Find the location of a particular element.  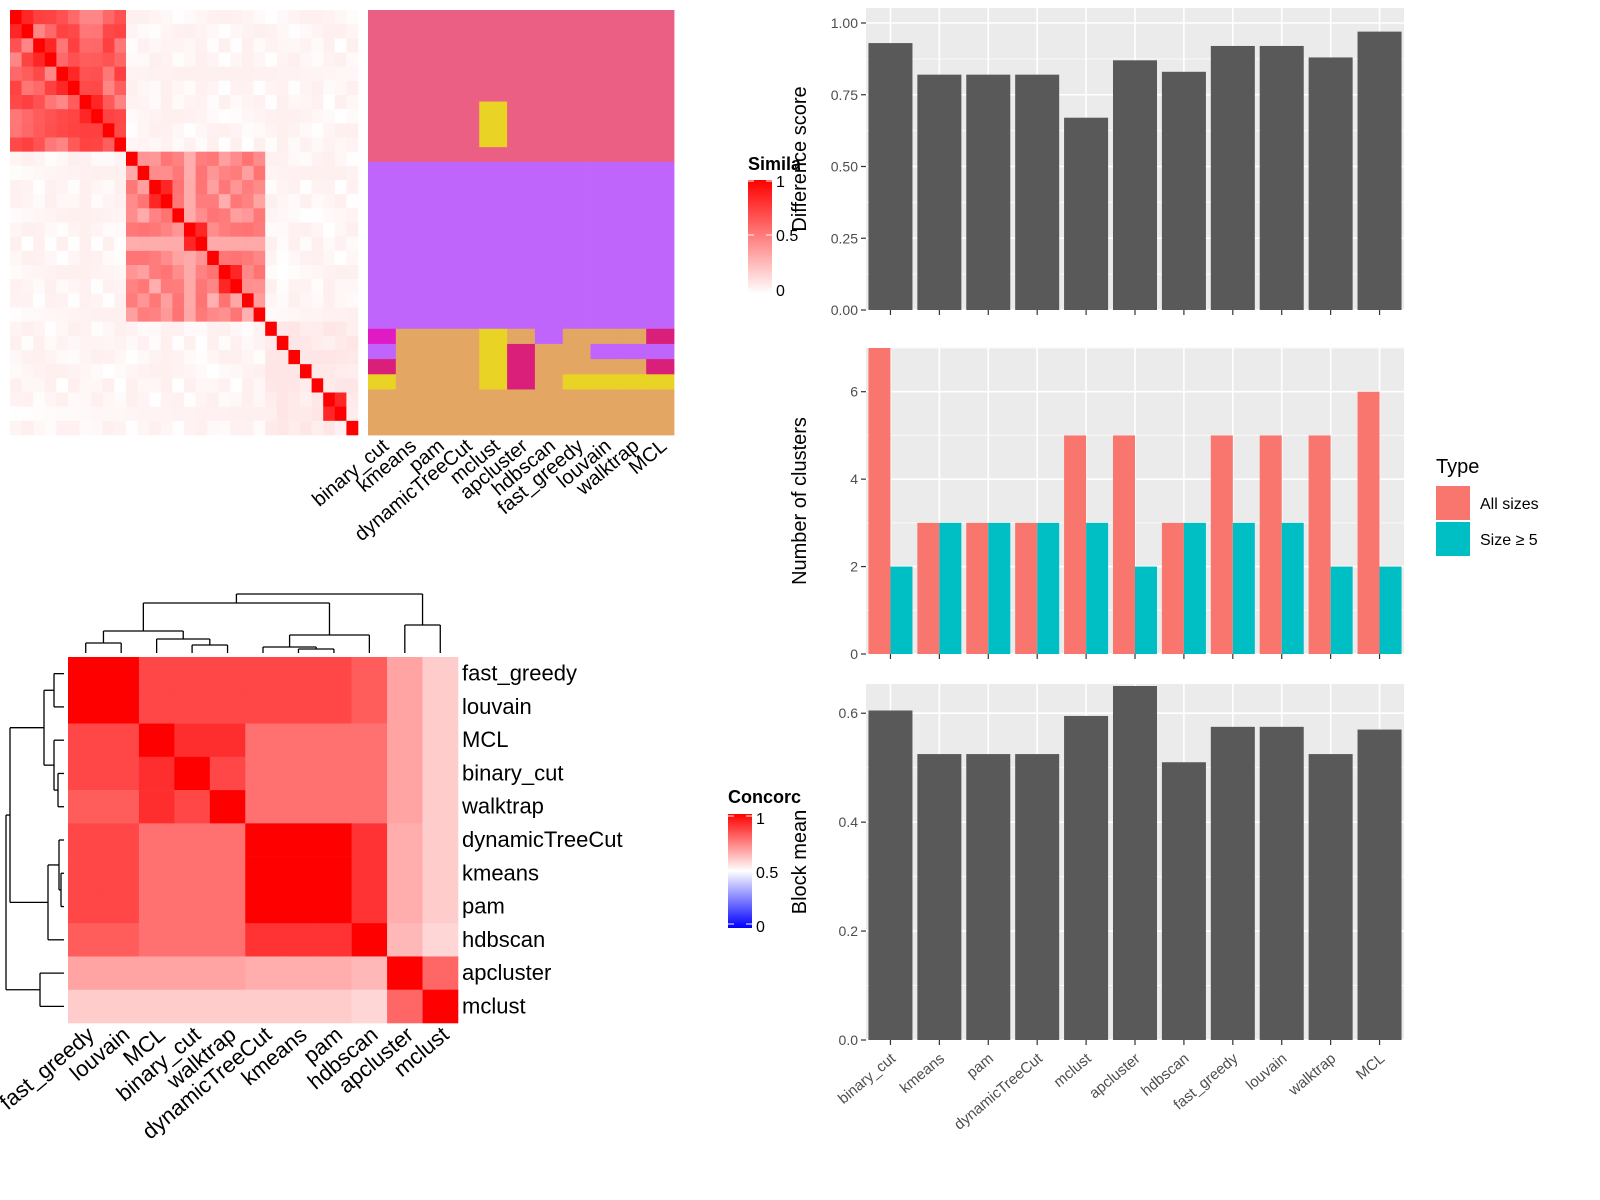

concordance-row-label: fast_greedy is located at coordinates (519, 673).